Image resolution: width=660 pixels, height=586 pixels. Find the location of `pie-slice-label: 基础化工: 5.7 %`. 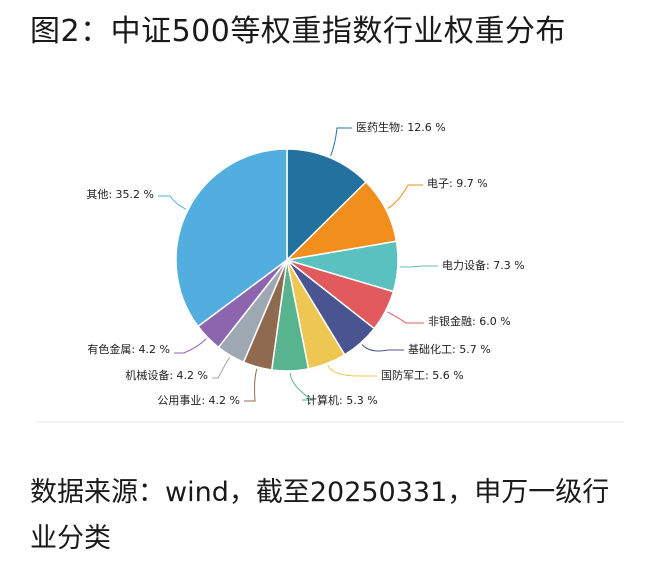

pie-slice-label: 基础化工: 5.7 % is located at coordinates (449, 349).